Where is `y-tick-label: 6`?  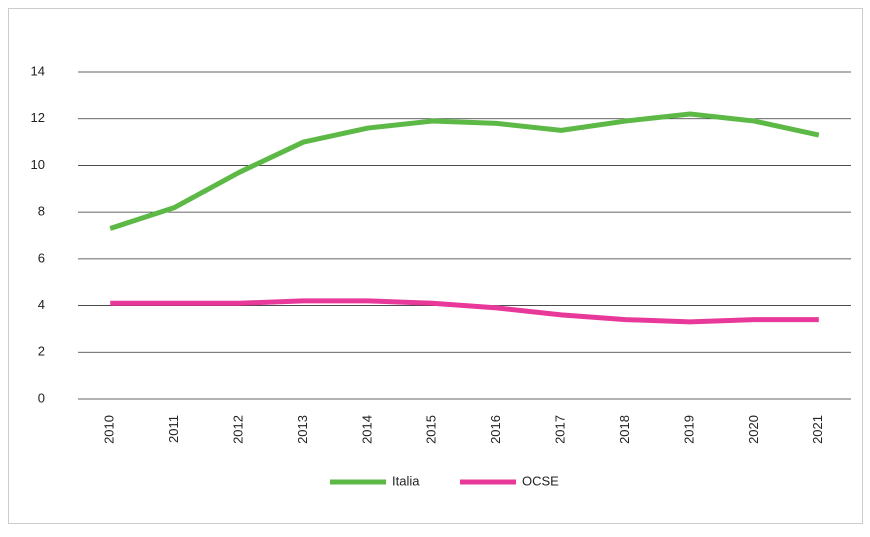 y-tick-label: 6 is located at coordinates (41, 257).